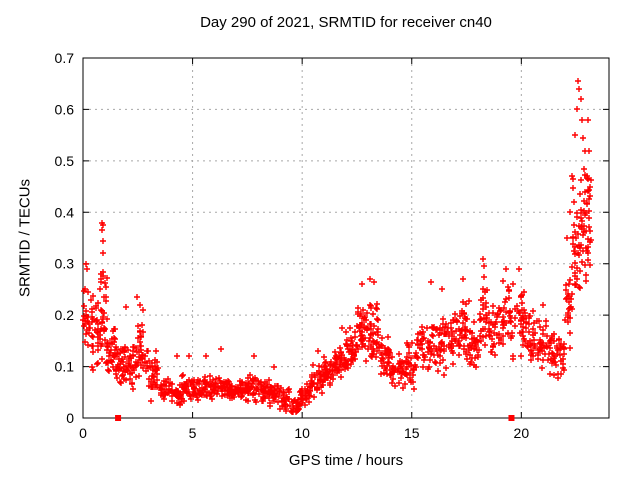  Describe the element at coordinates (302, 433) in the screenshot. I see `x-tick-label: 10` at that location.